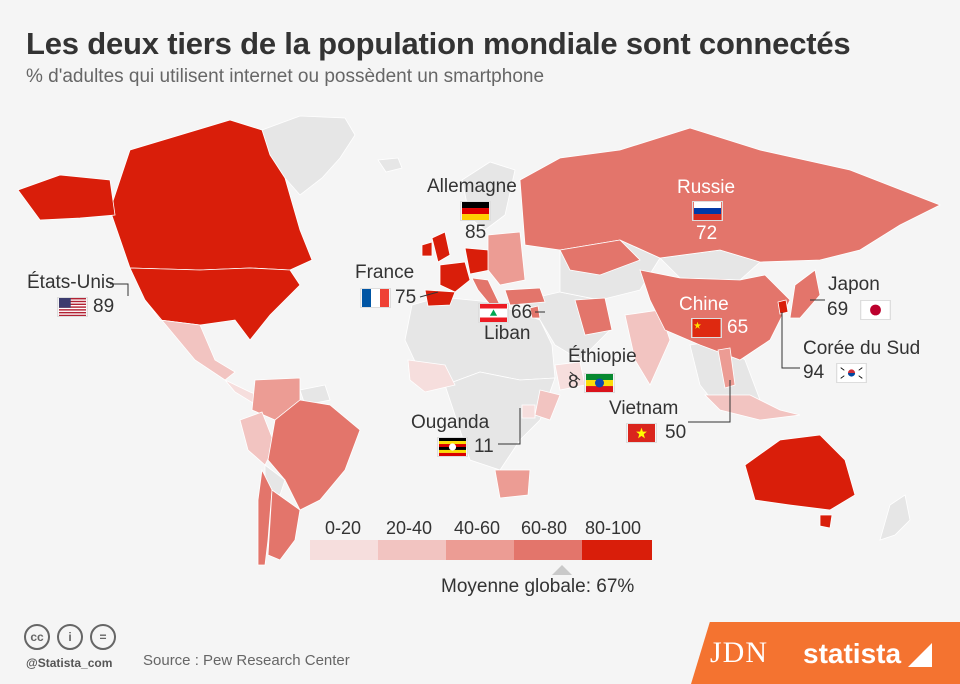 This screenshot has width=960, height=684. I want to click on iran-shape, so click(593, 316).